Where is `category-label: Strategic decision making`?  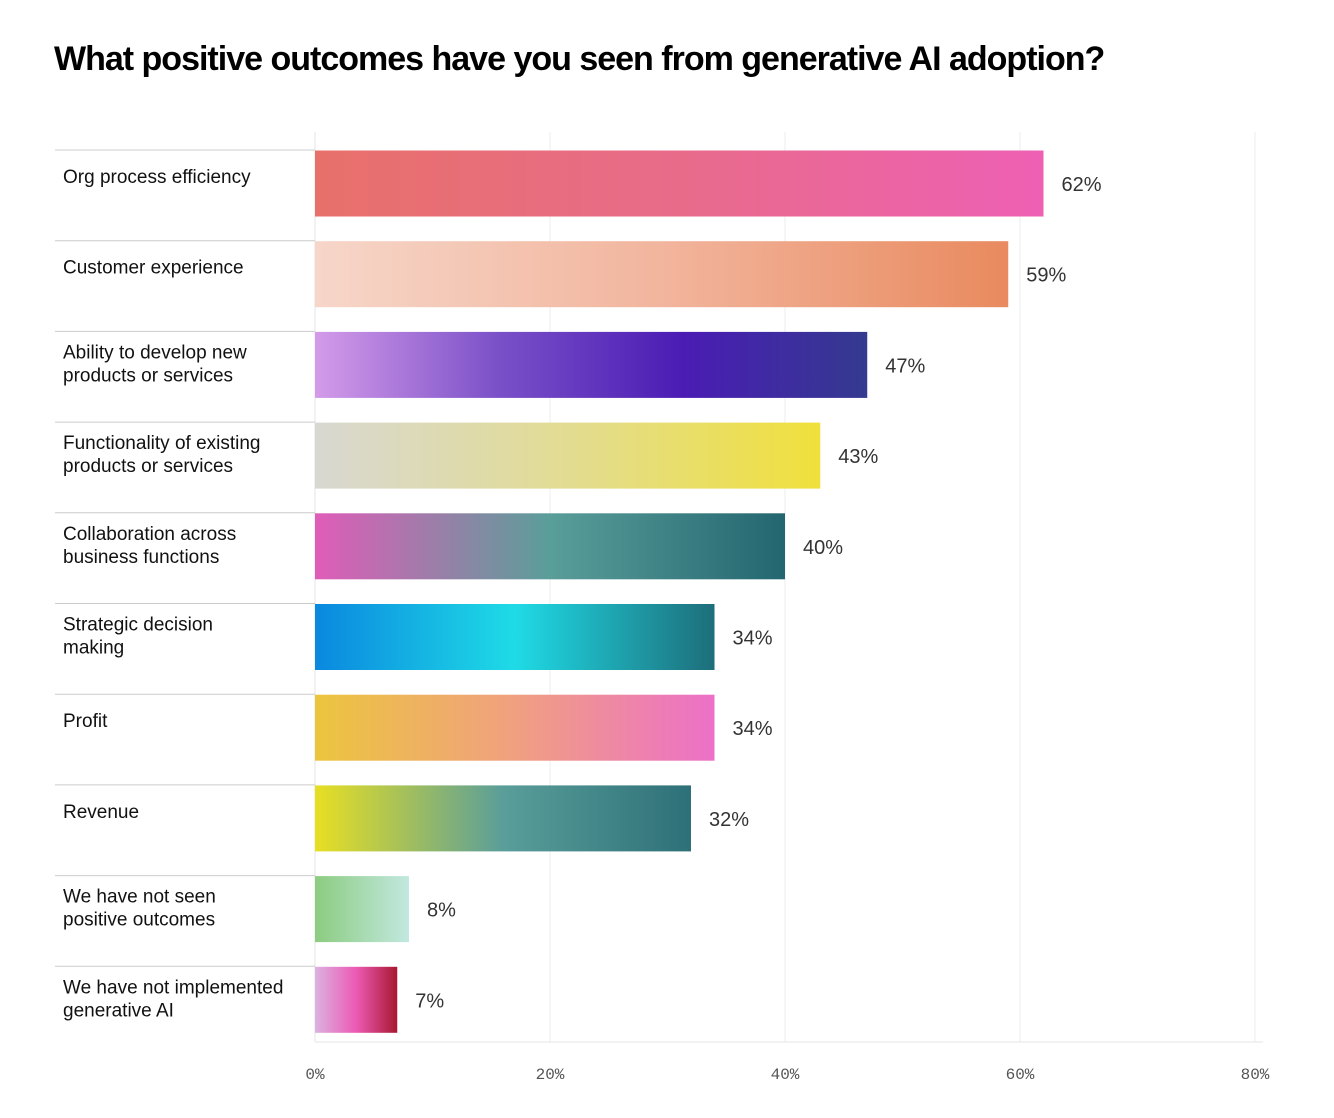 category-label: Strategic decision making is located at coordinates (138, 637).